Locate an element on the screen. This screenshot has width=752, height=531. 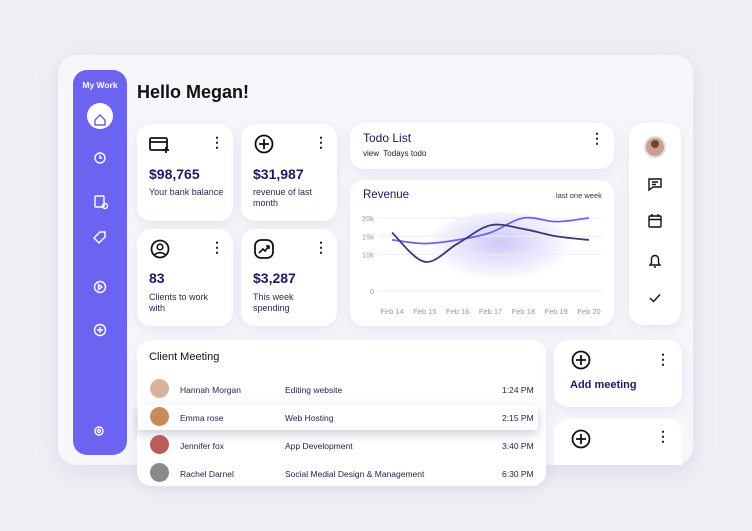
stat-card: ⋮ $98,765 Your bank balance is located at coordinates (185, 172).